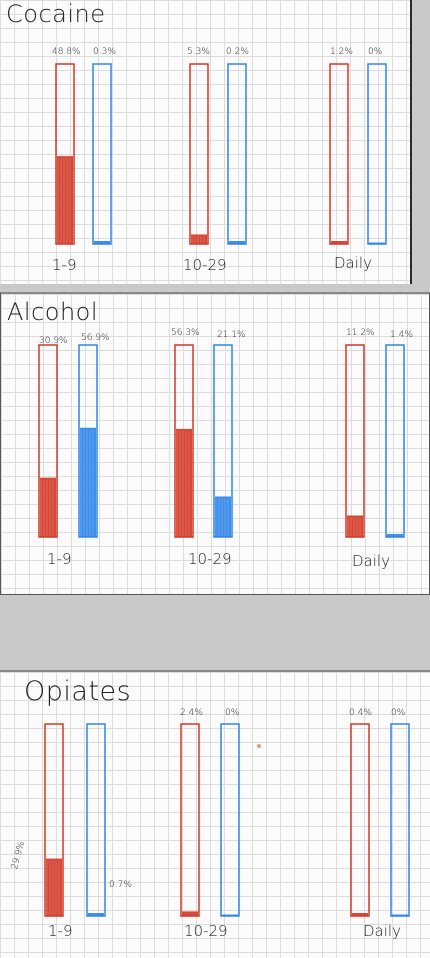 This screenshot has width=430, height=958. Describe the element at coordinates (341, 52) in the screenshot. I see `value-label: 1.2%` at that location.